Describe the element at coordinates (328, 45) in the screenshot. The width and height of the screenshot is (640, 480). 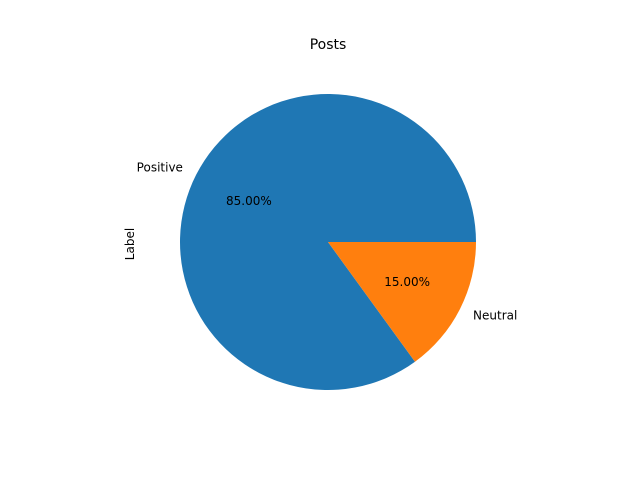
I see `chart-title: Posts` at that location.